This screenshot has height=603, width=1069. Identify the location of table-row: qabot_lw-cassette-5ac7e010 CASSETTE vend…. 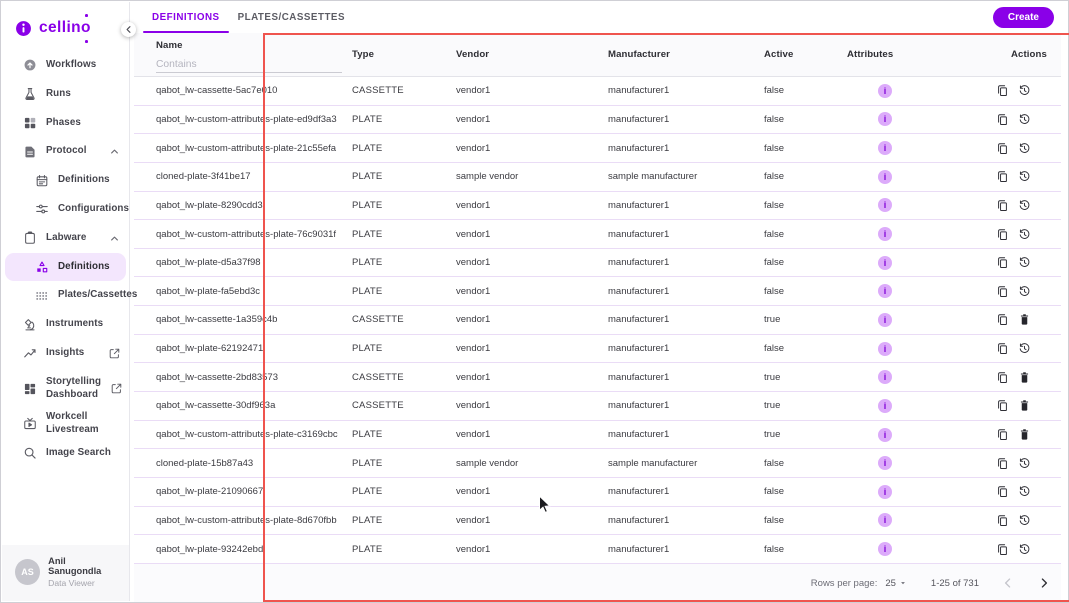
(597, 91).